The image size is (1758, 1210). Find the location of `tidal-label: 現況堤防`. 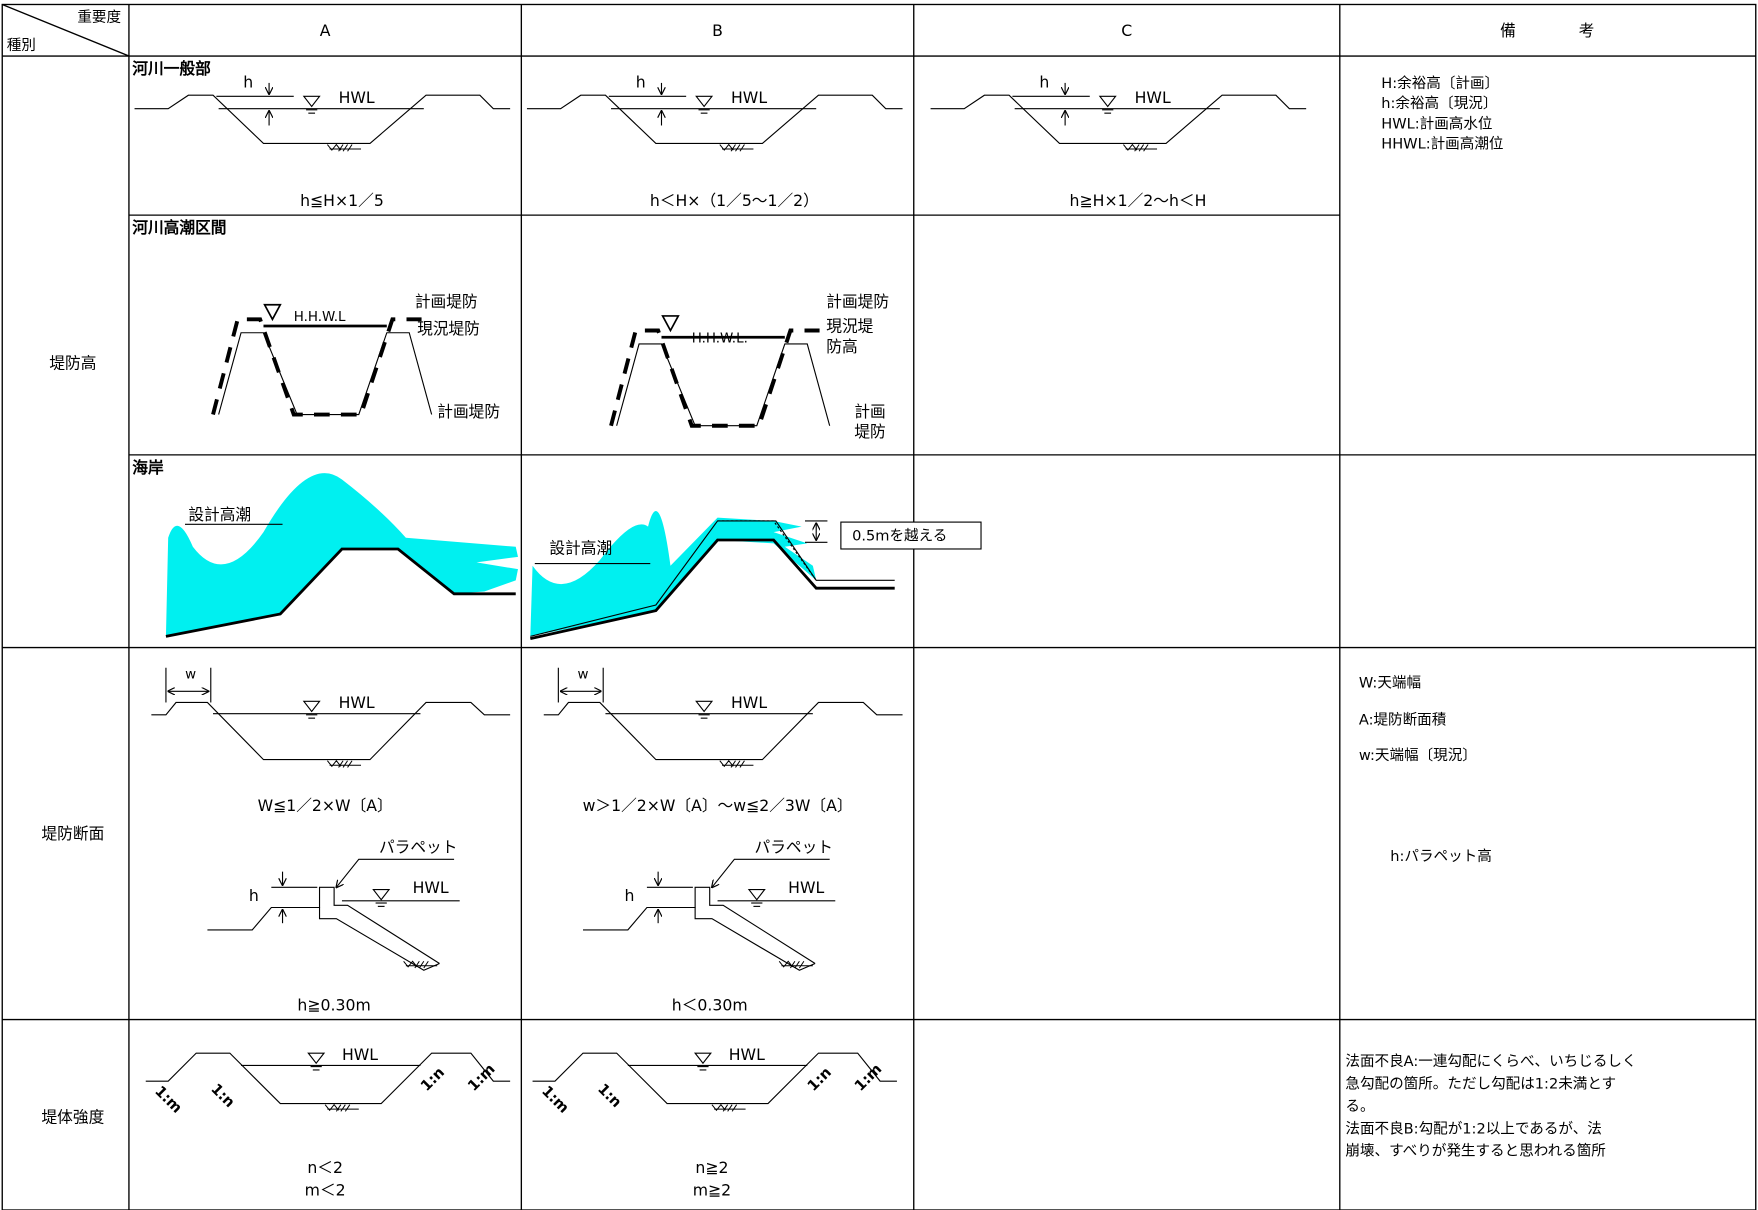

tidal-label: 現況堤防 is located at coordinates (448, 328).